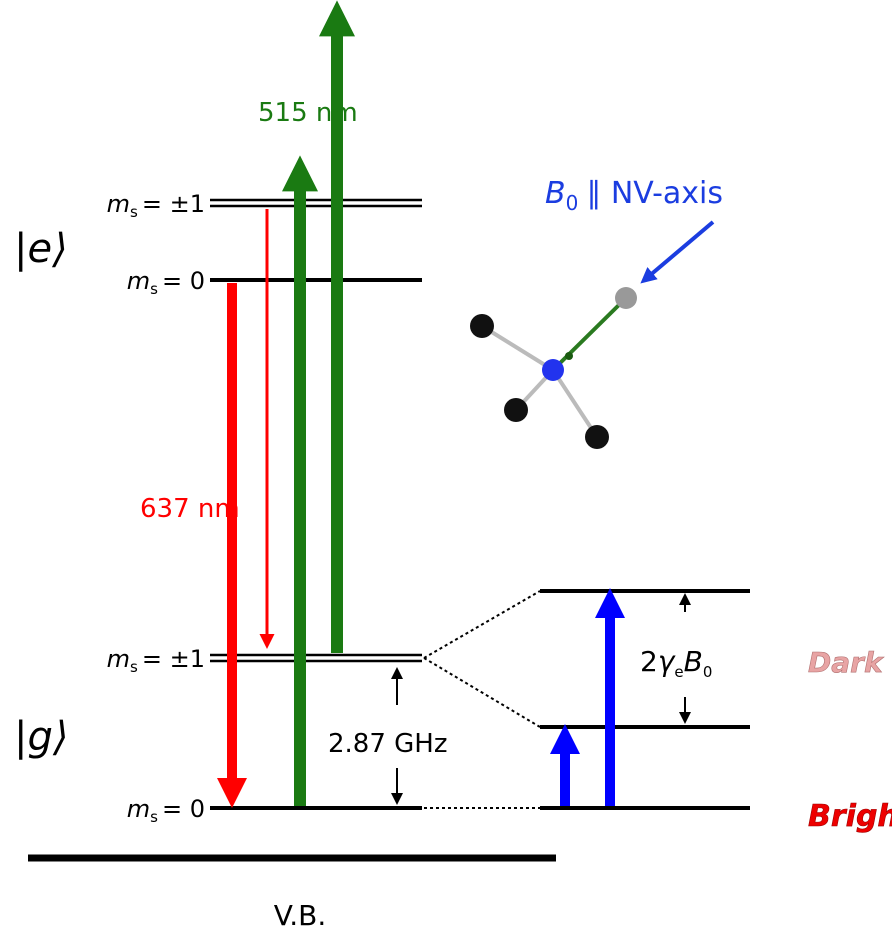  I want to click on bright-label: Bright, so click(850, 816).